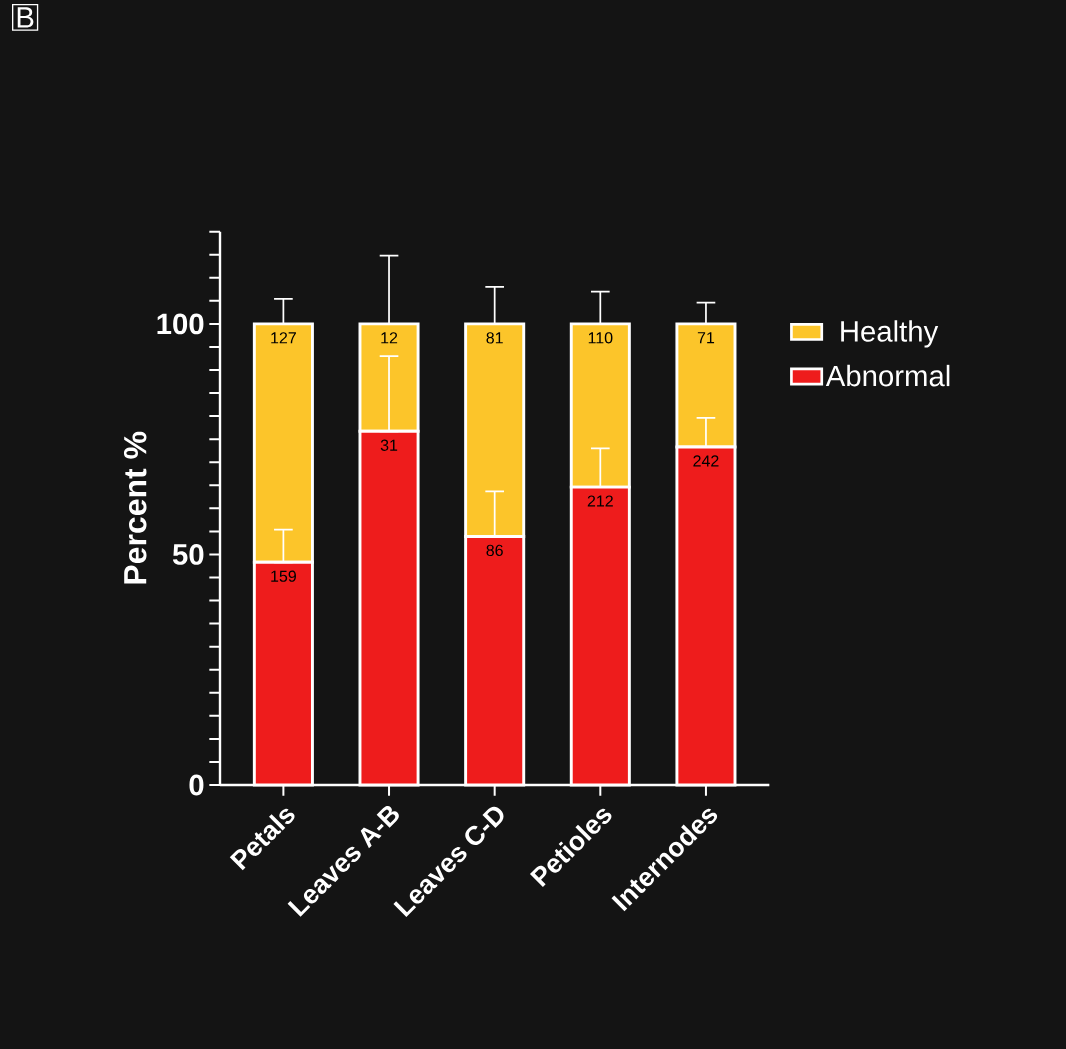 The width and height of the screenshot is (1066, 1049). What do you see at coordinates (135, 507) in the screenshot?
I see `y-axis-title: Percent %` at bounding box center [135, 507].